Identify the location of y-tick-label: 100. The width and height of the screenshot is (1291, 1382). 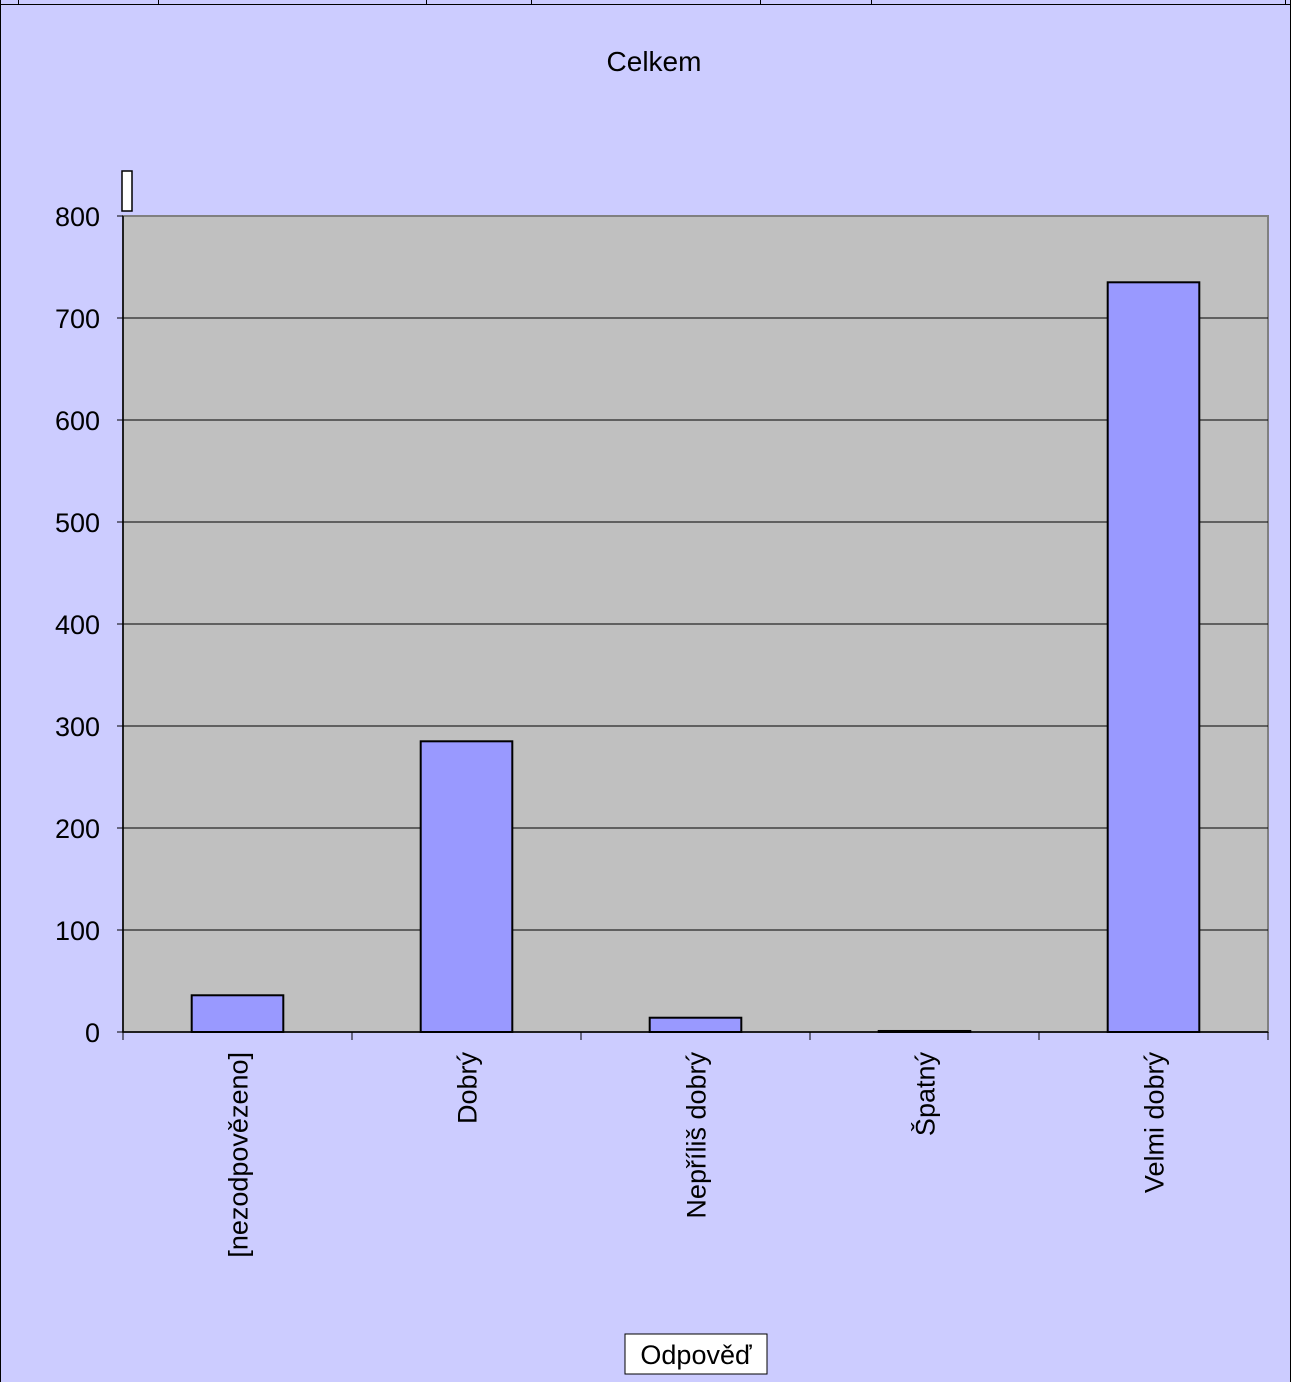
(77, 931).